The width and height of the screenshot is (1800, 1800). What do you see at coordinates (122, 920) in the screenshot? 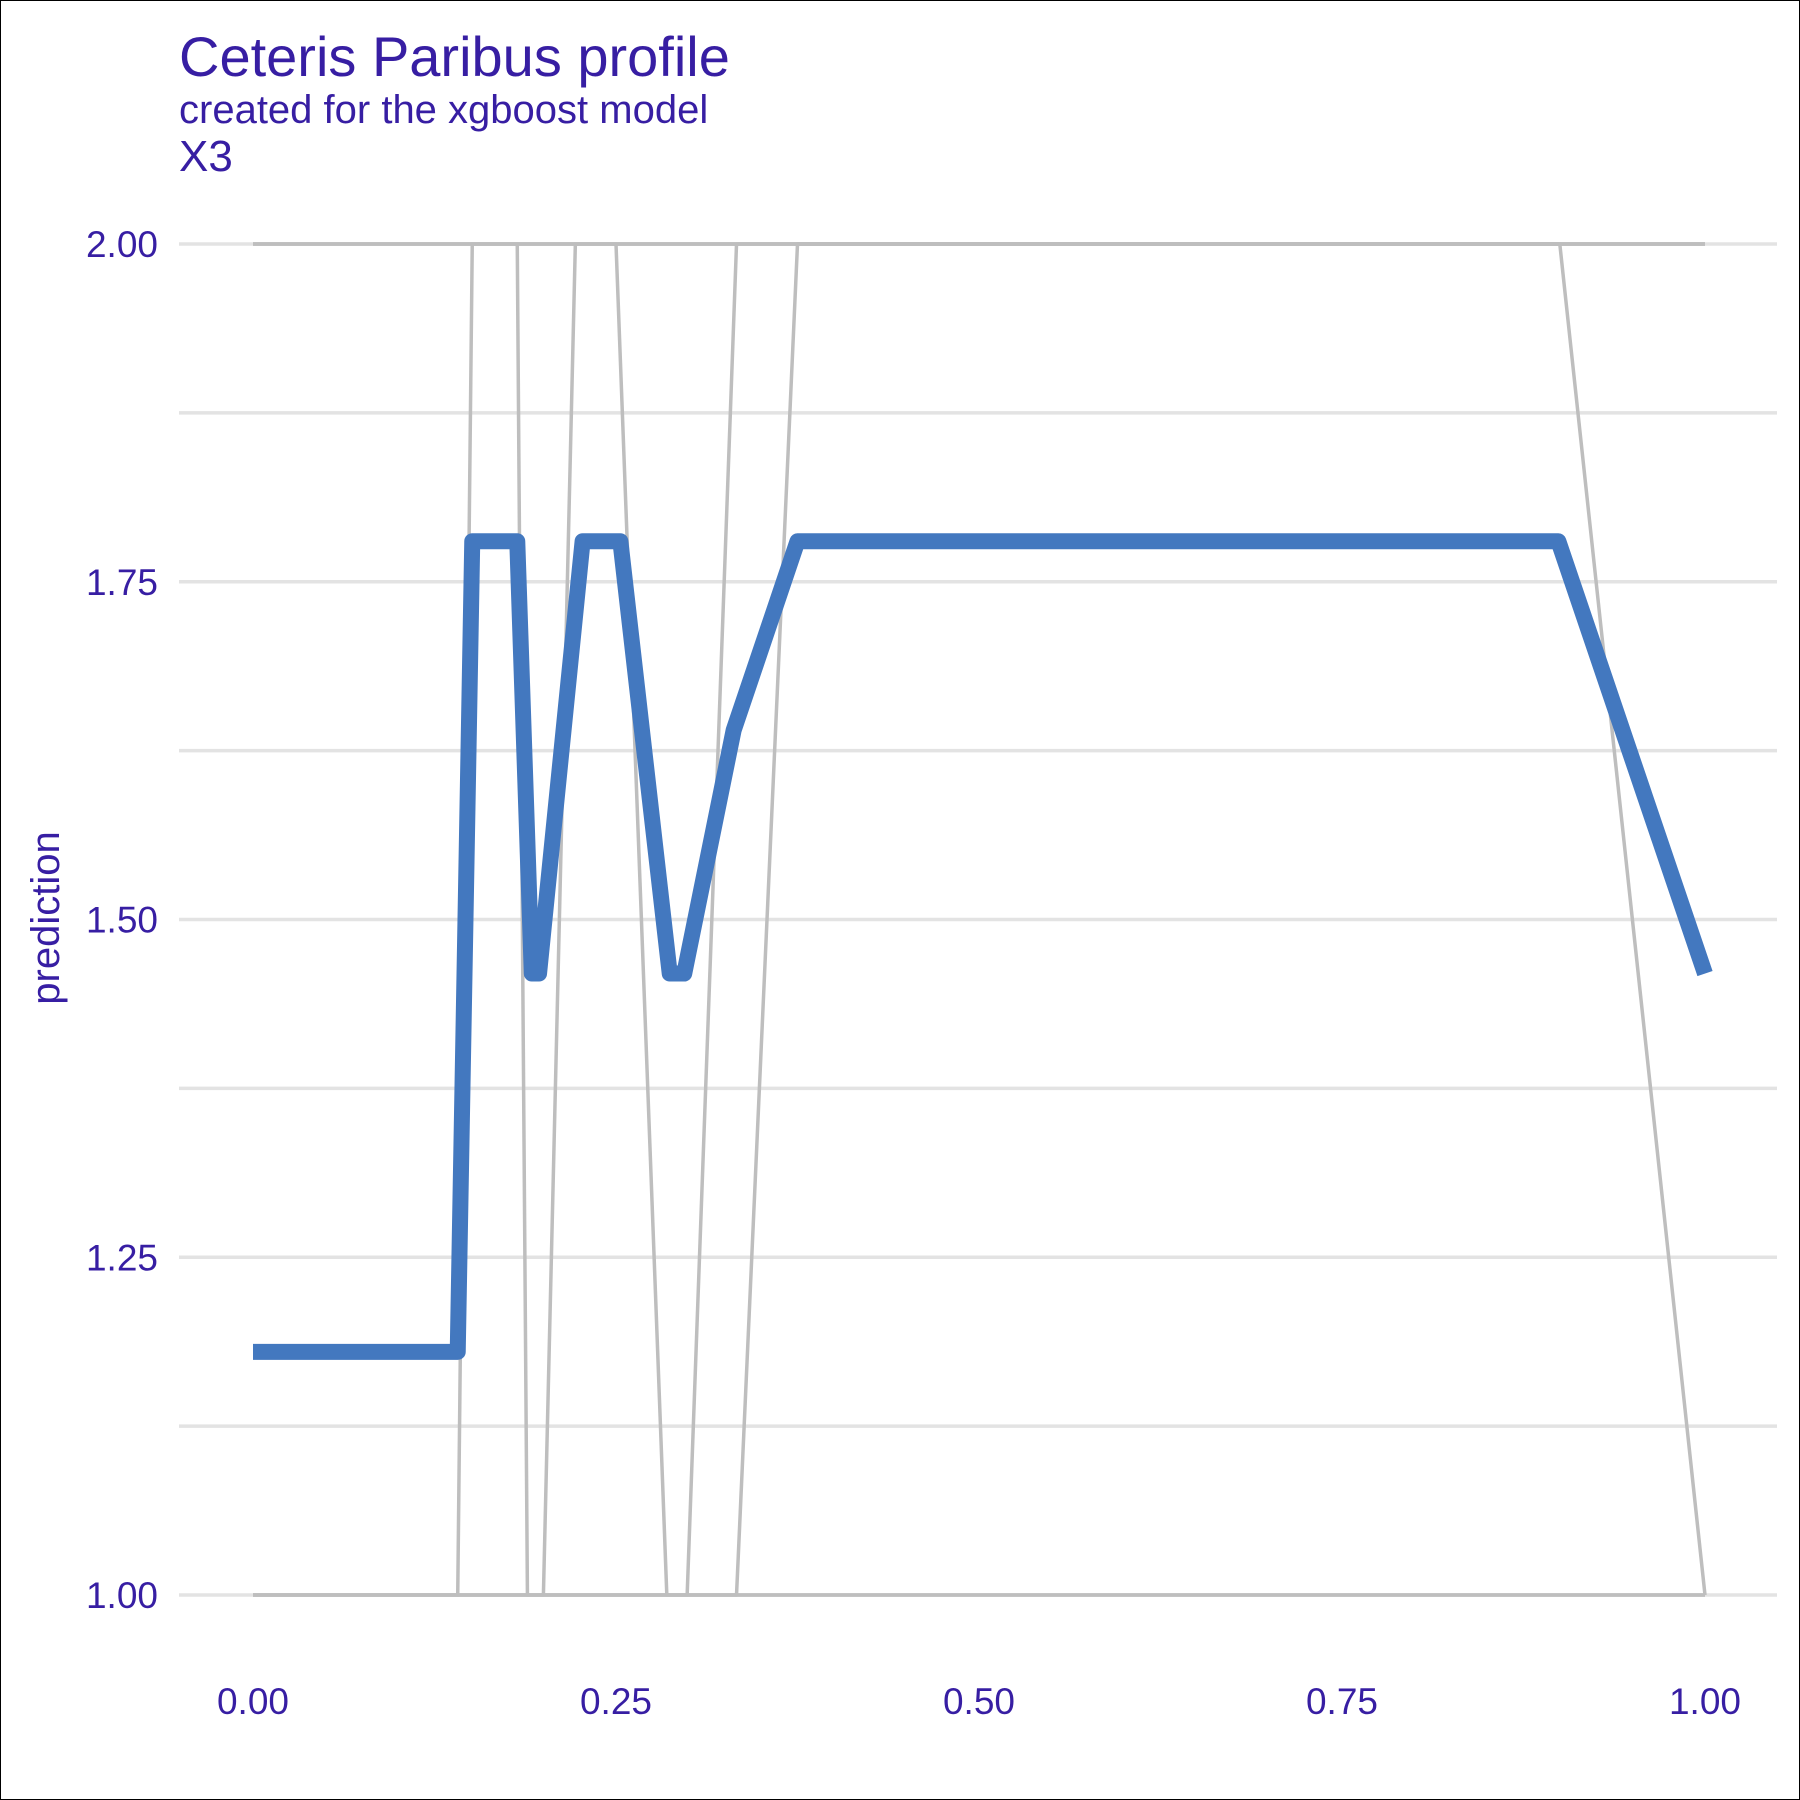
I see `y-tick-label: 1.50` at bounding box center [122, 920].